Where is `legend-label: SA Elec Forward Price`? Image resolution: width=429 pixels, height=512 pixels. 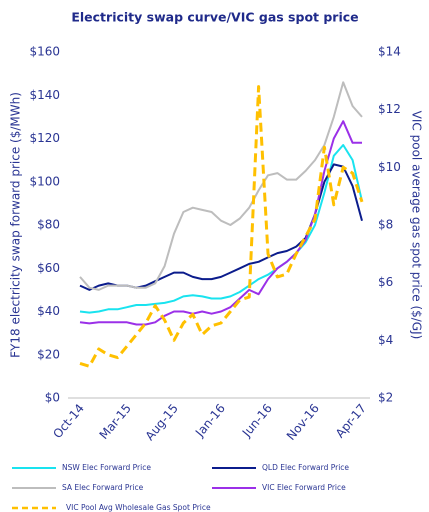
legend-label: SA Elec Forward Price is located at coordinates (103, 487).